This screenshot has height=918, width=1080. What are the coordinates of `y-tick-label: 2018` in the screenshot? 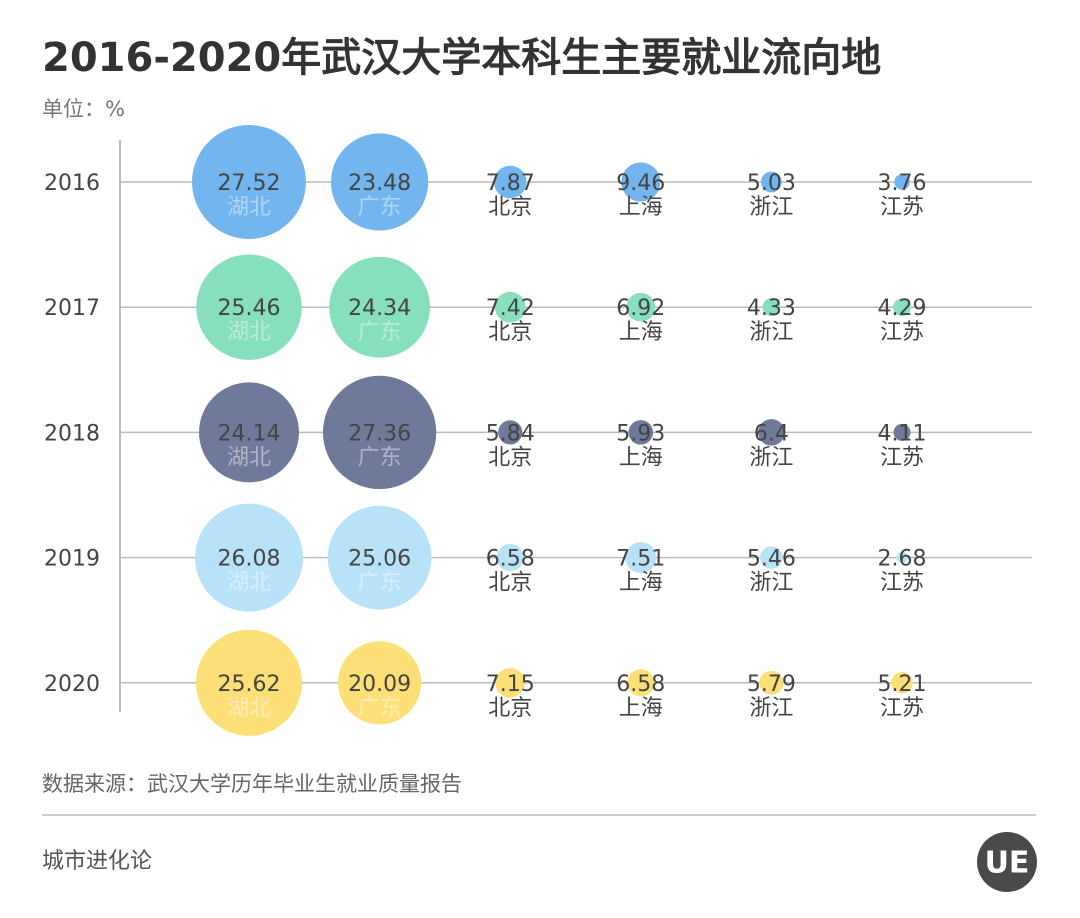 It's located at (72, 433).